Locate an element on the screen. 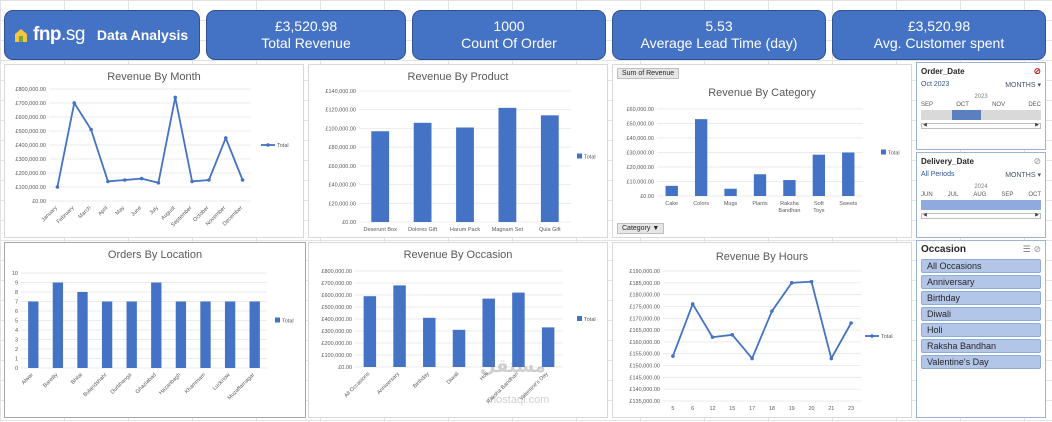 Image resolution: width=1052 pixels, height=422 pixels. y-tick-label: £400,000.00 is located at coordinates (30, 146).